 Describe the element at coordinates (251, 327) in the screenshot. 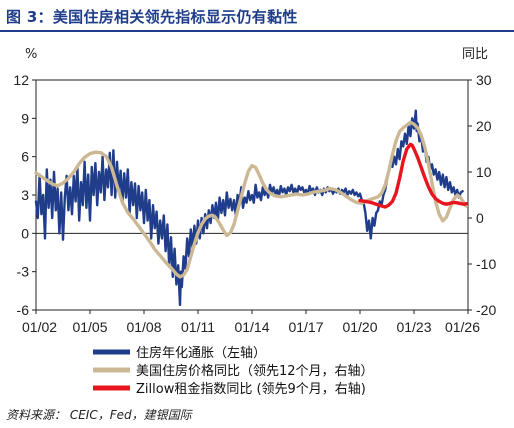

I see `x-tick-label: 01/14` at that location.